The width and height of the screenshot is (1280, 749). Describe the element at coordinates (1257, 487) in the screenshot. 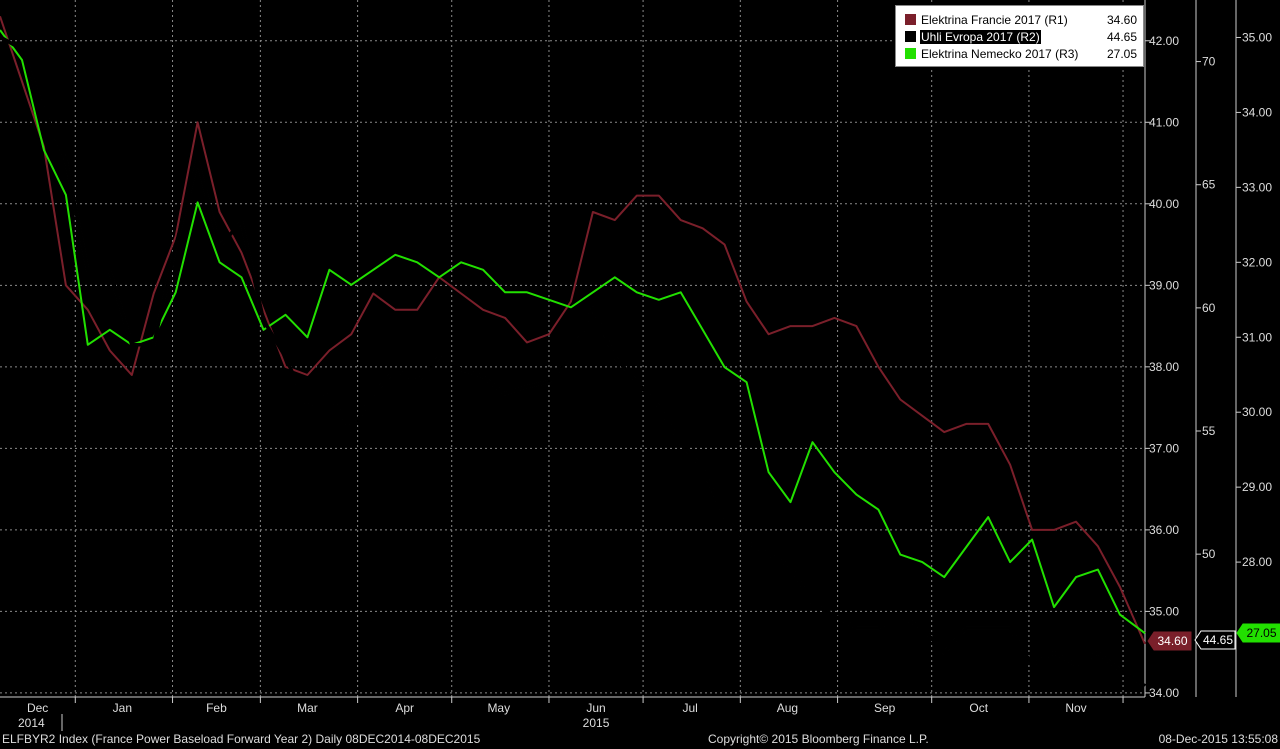

I see `r3-tick-label: 29.00` at that location.